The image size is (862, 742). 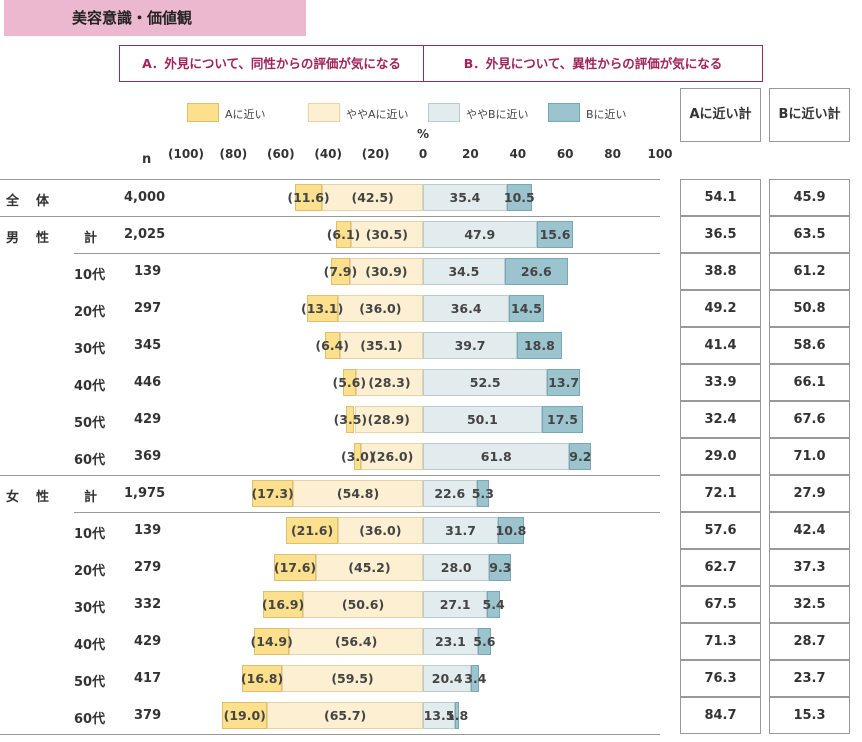 I want to click on bar-ya-label: (35.1), so click(x=381, y=345).